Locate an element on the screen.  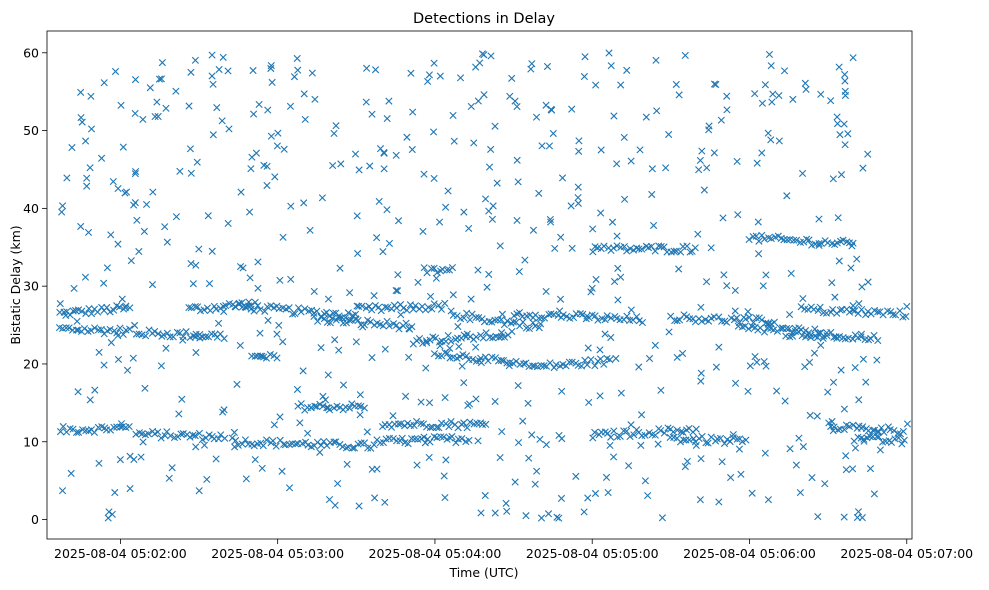
y-tick-label: 50 is located at coordinates (31, 130).